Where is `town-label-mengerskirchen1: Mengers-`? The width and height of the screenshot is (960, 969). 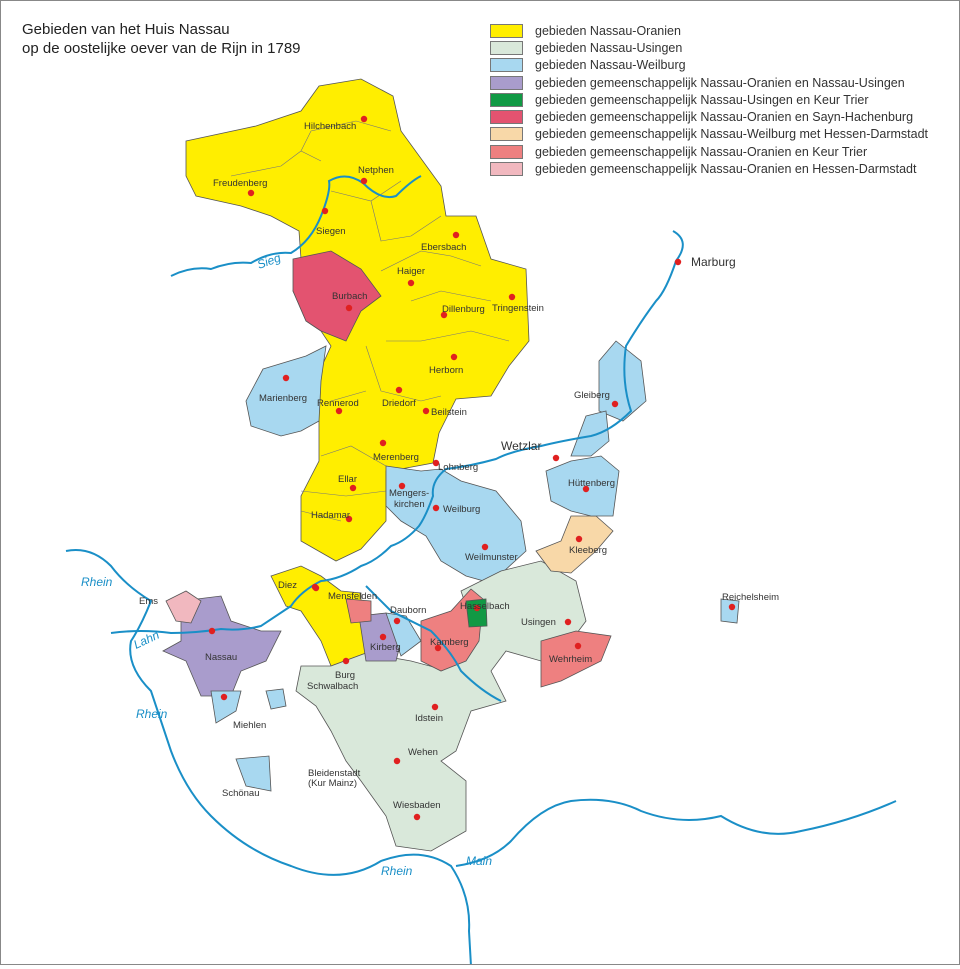 town-label-mengerskirchen1: Mengers- is located at coordinates (409, 493).